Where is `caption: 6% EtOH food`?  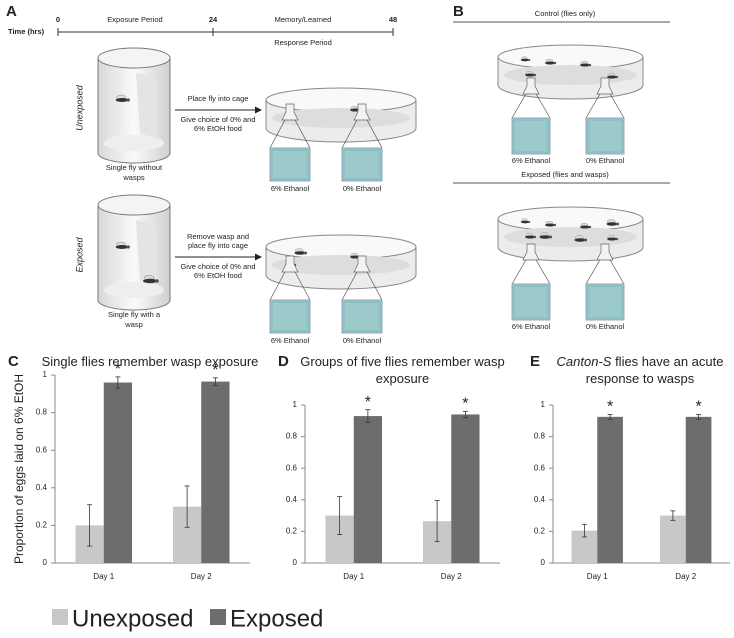
caption: 6% EtOH food is located at coordinates (218, 275).